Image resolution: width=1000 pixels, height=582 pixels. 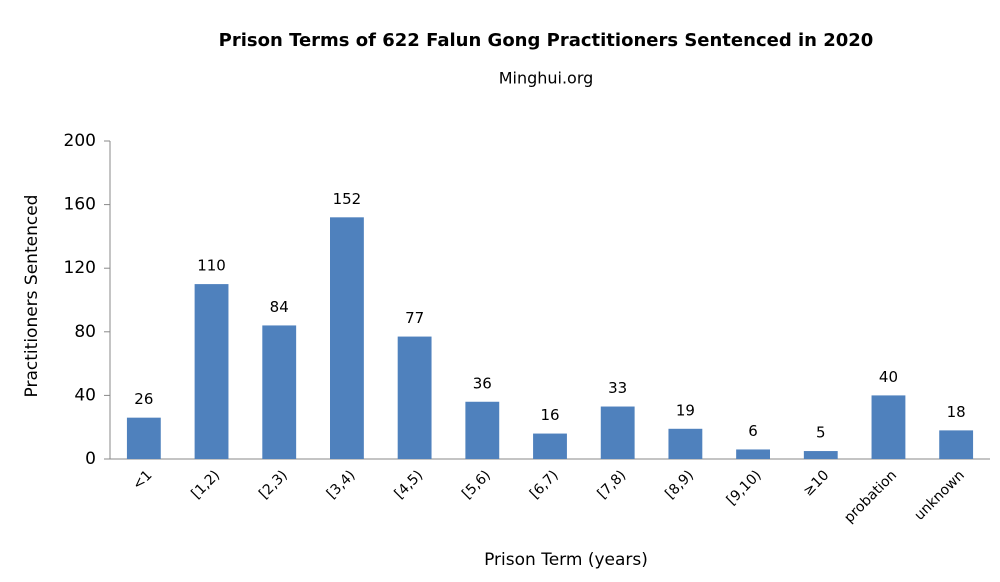 What do you see at coordinates (408, 484) in the screenshot?
I see `x-tick-label: [4,5)` at bounding box center [408, 484].